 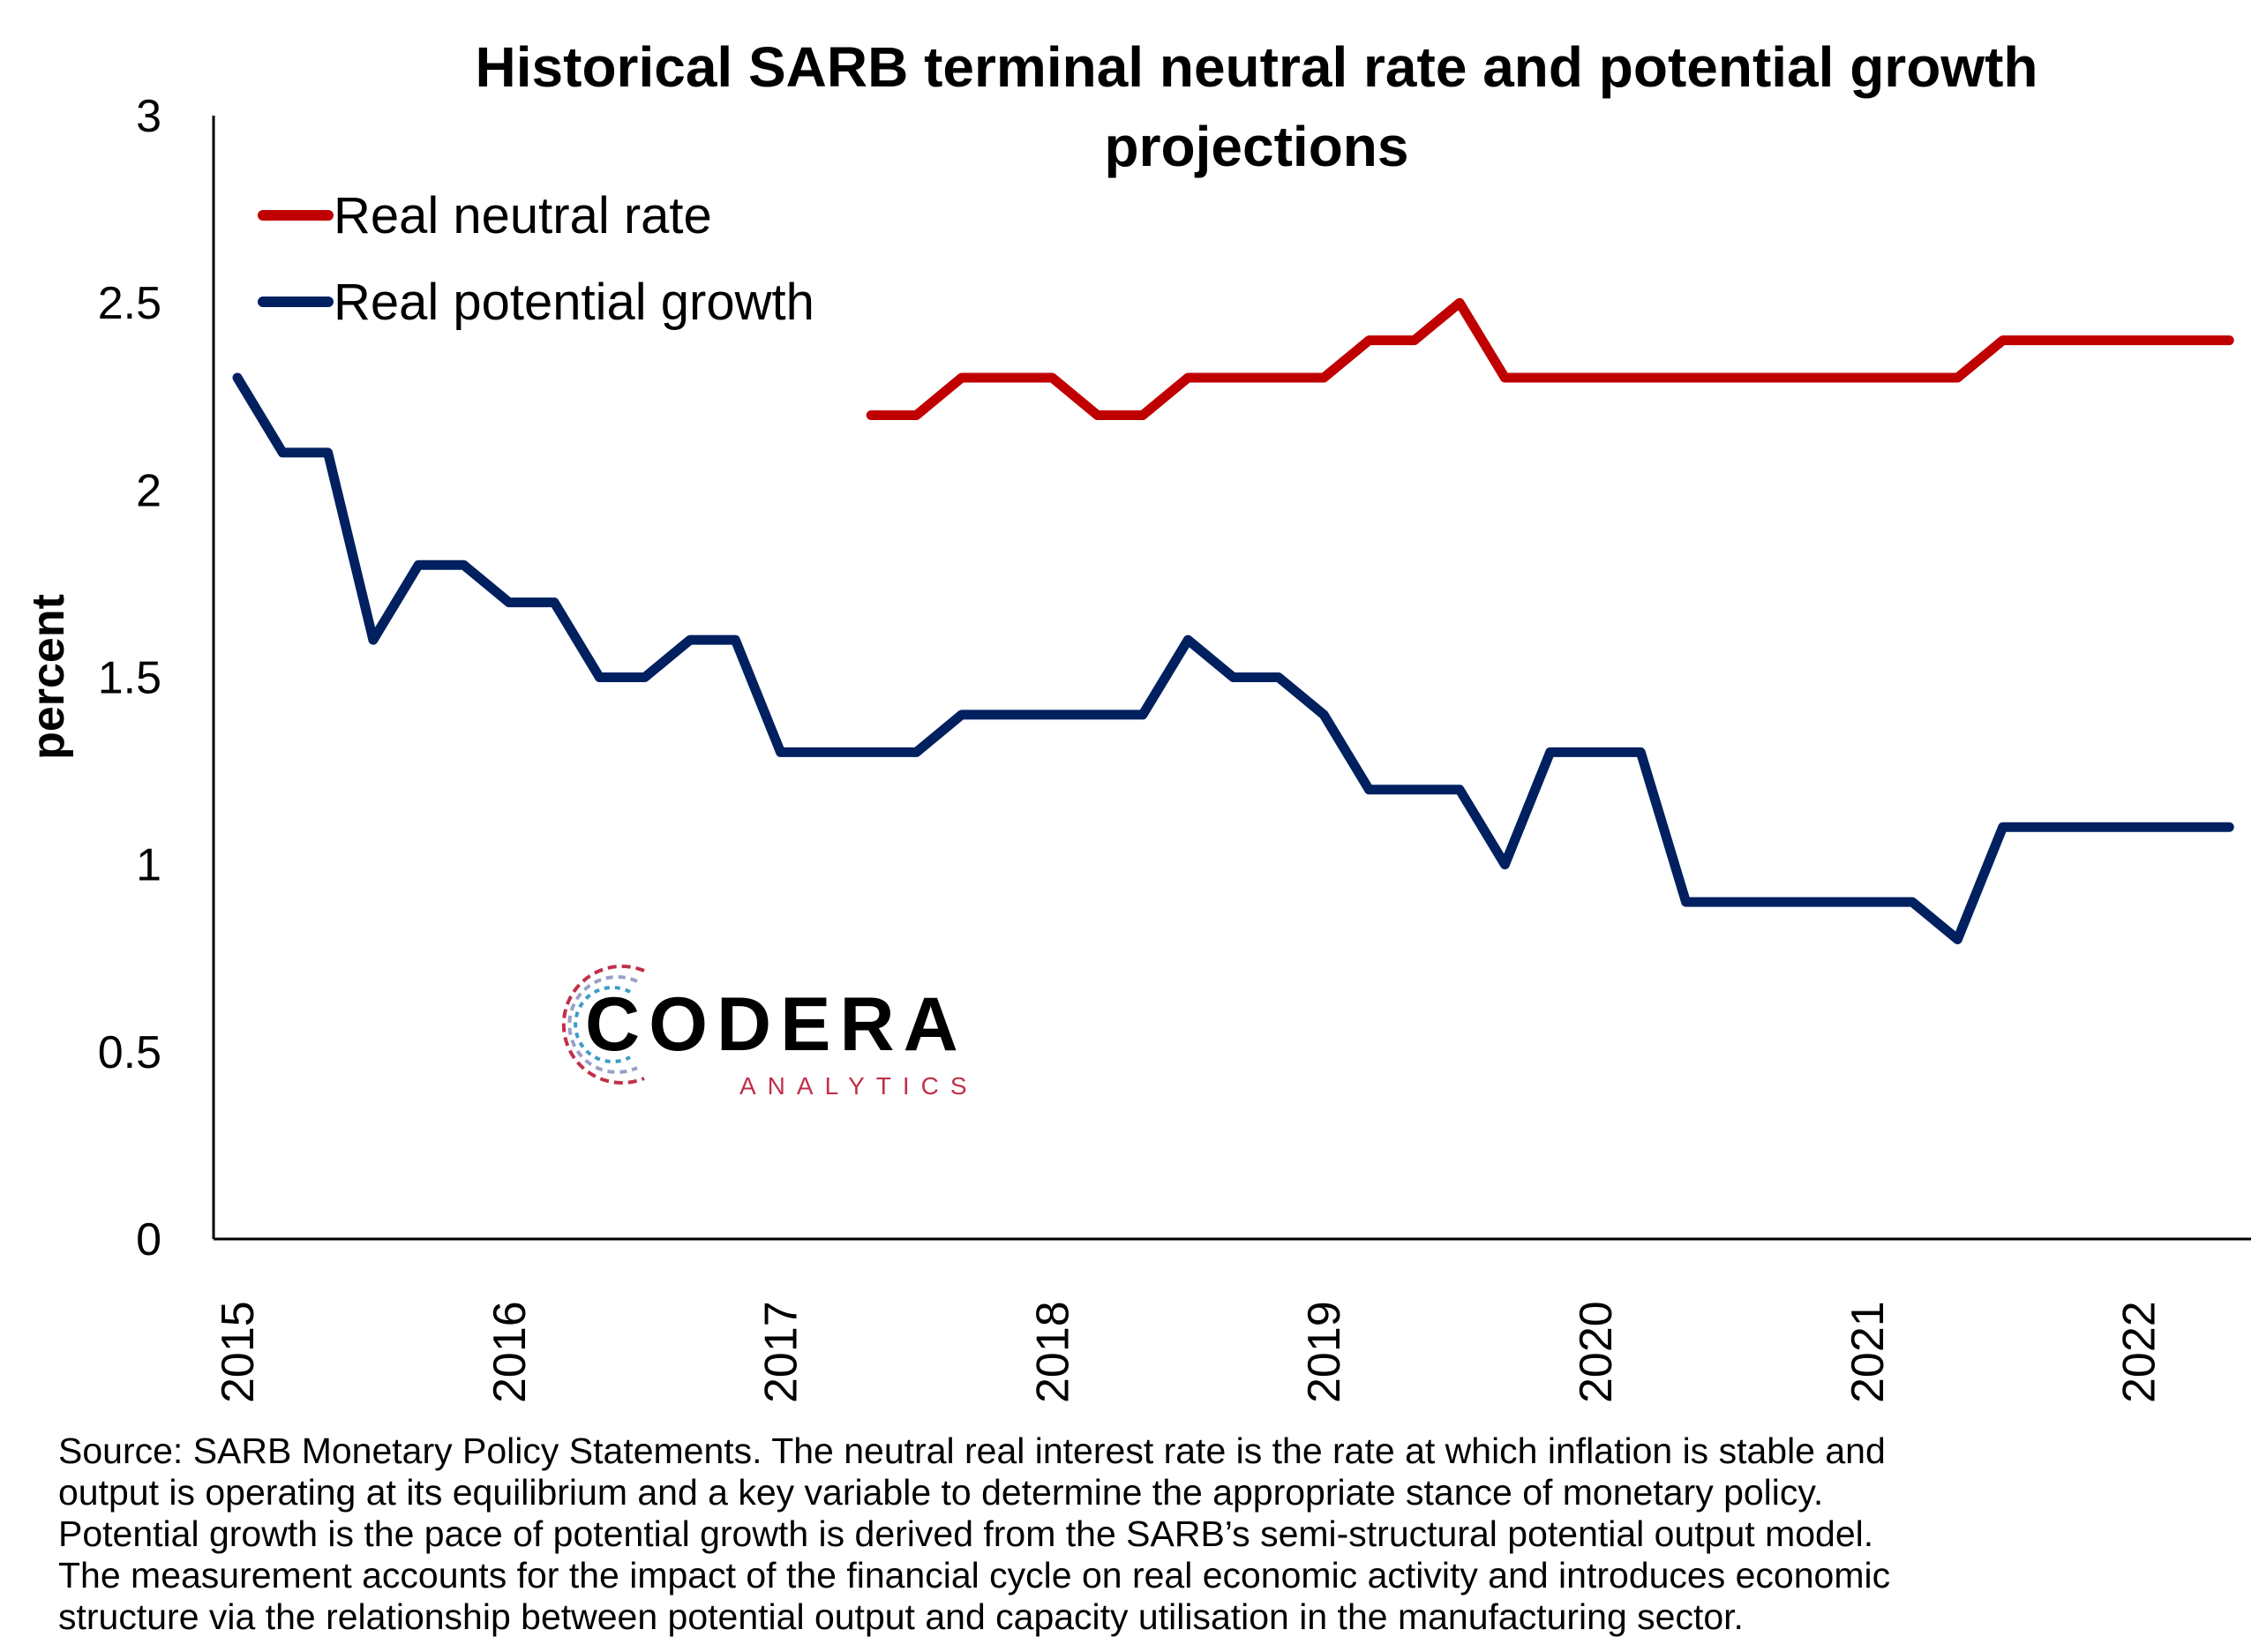 I want to click on legend: Real neutral rate Real potential growth, so click(x=536, y=259).